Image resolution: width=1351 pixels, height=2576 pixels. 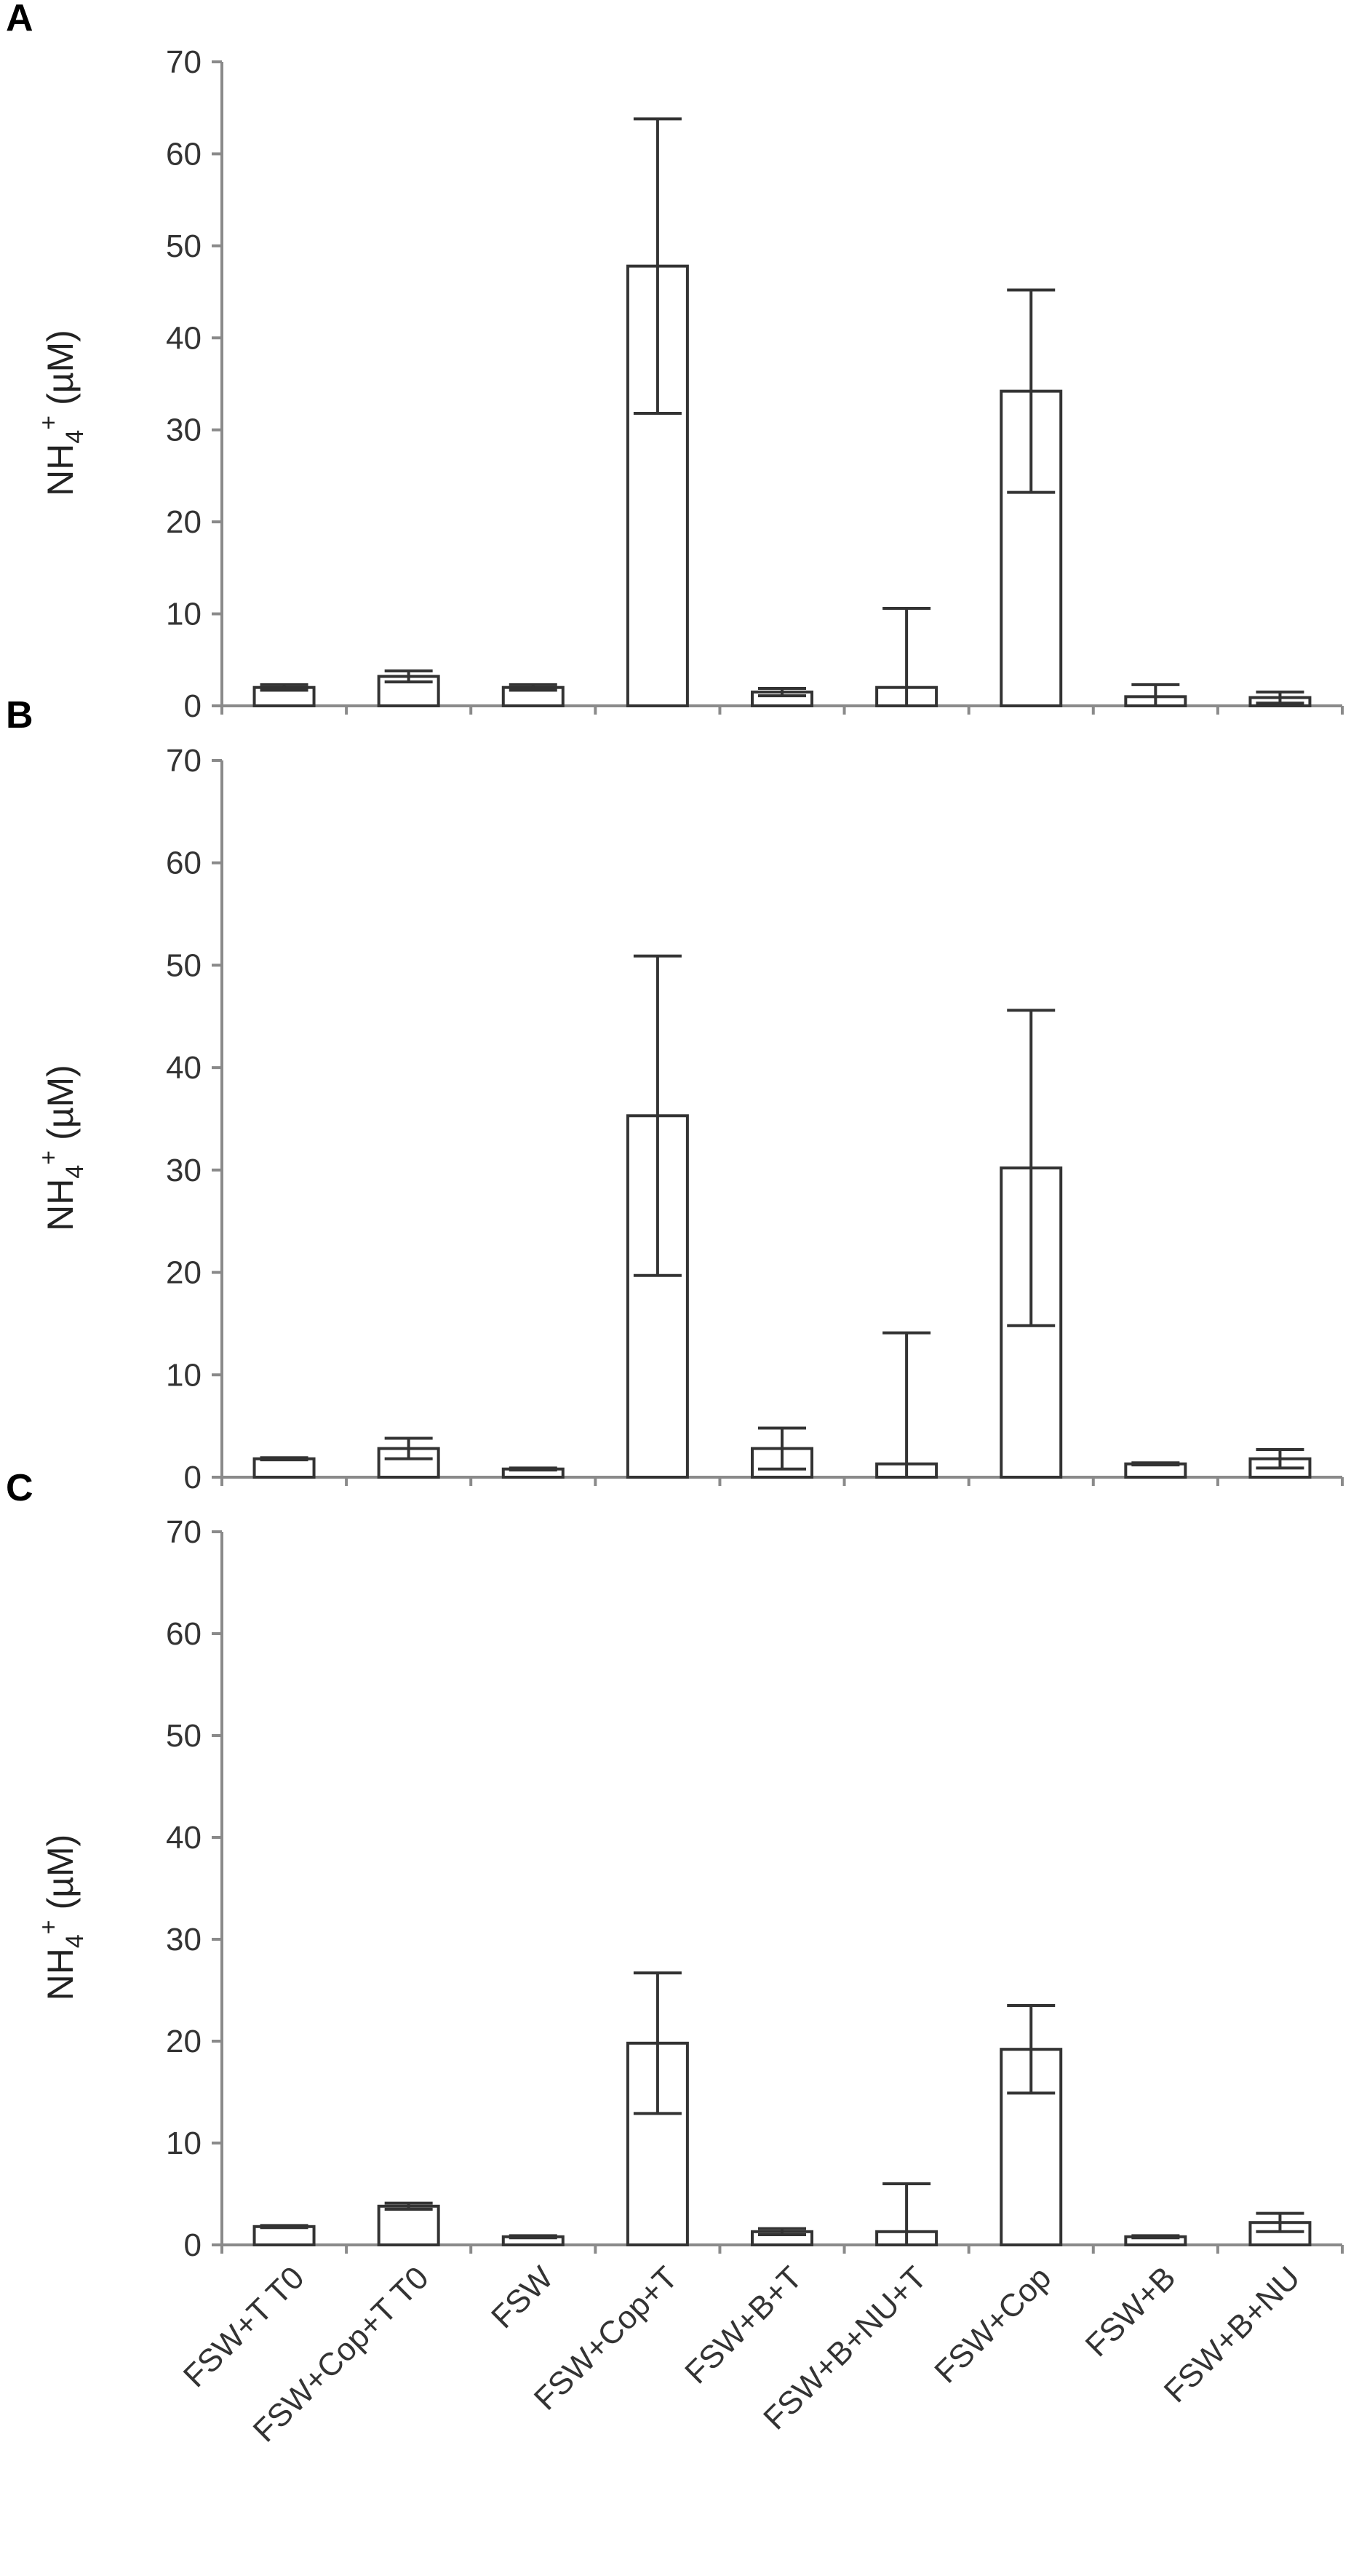 What do you see at coordinates (522, 2297) in the screenshot?
I see `x-tick-label: FSW` at bounding box center [522, 2297].